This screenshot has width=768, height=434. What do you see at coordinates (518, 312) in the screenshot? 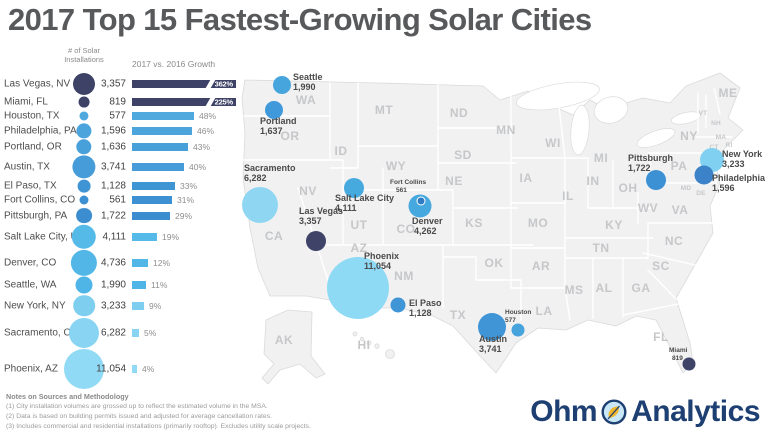
I see `city-name-label-houston: Houston` at bounding box center [518, 312].